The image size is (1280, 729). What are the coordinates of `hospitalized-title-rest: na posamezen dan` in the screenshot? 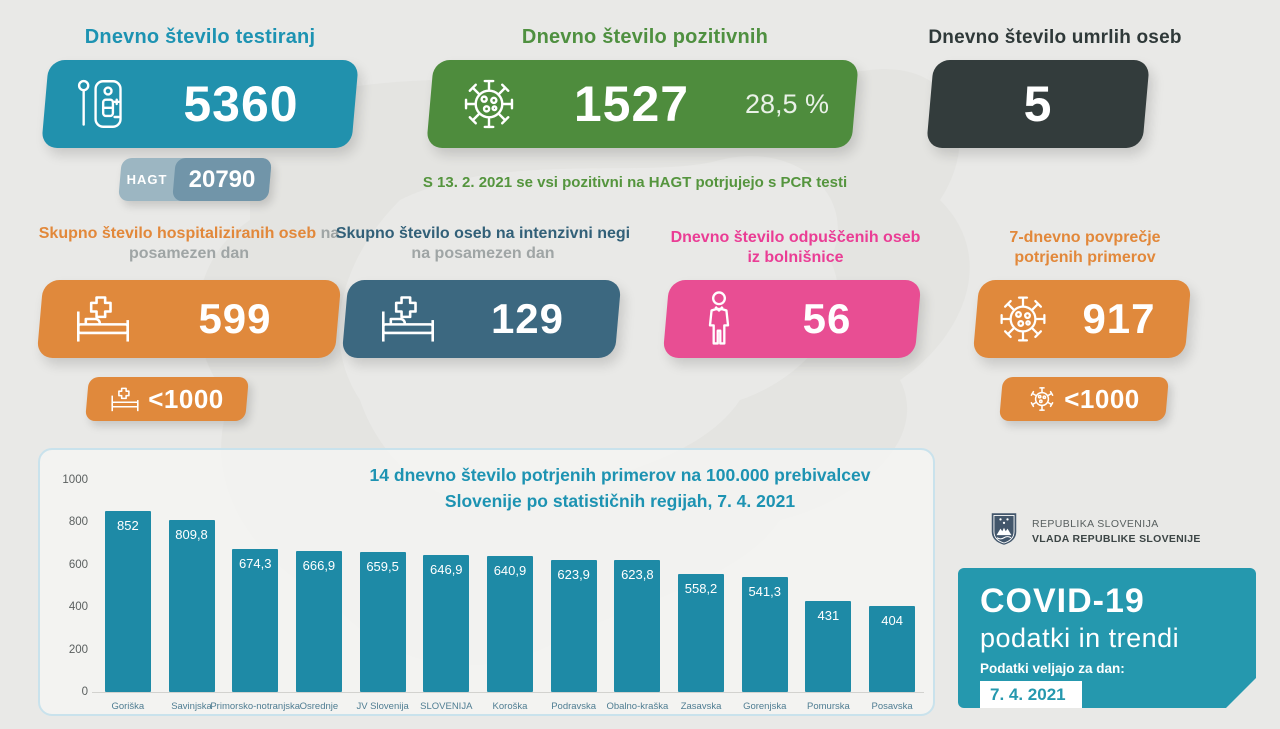 It's located at (234, 243).